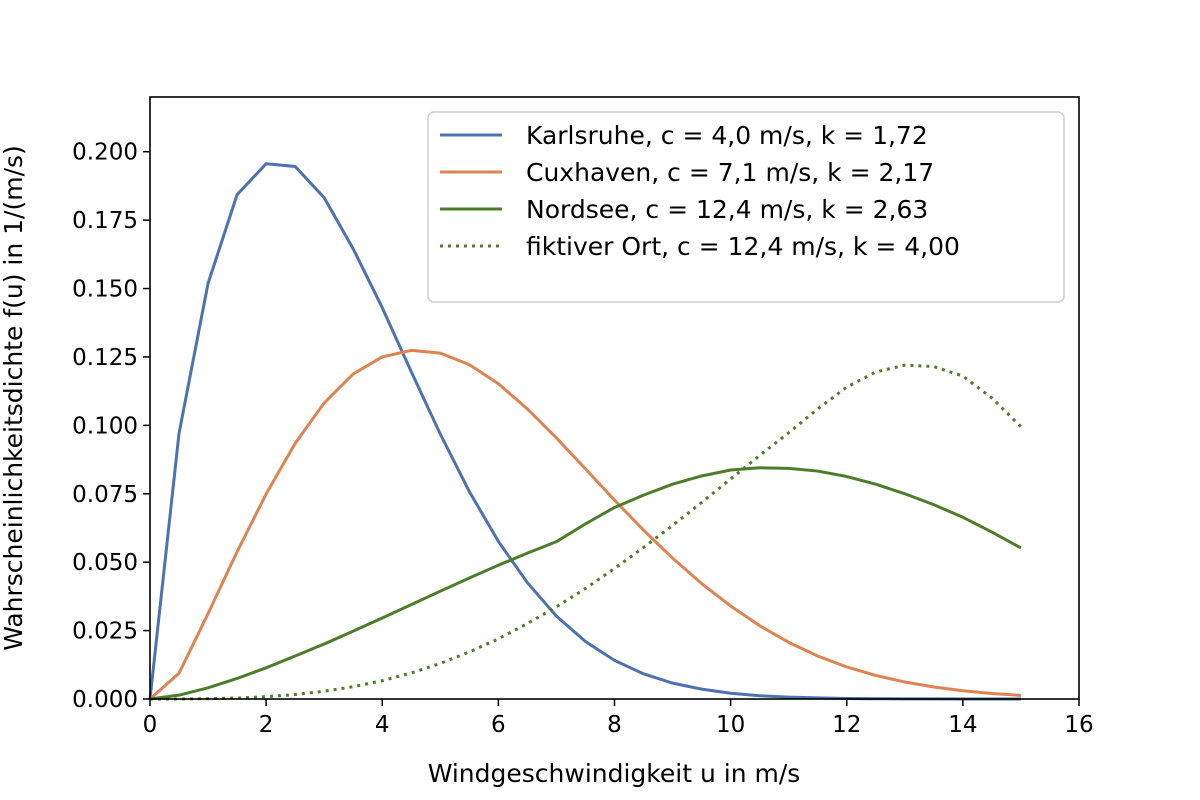 The height and width of the screenshot is (800, 1200). What do you see at coordinates (962, 725) in the screenshot?
I see `x-tick-label: 14` at bounding box center [962, 725].